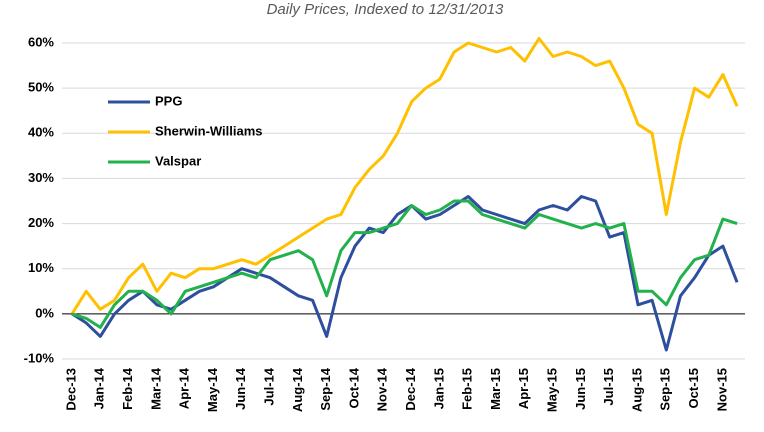 This screenshot has height=432, width=764. What do you see at coordinates (44, 312) in the screenshot?
I see `y-tick-label: 0%` at bounding box center [44, 312].